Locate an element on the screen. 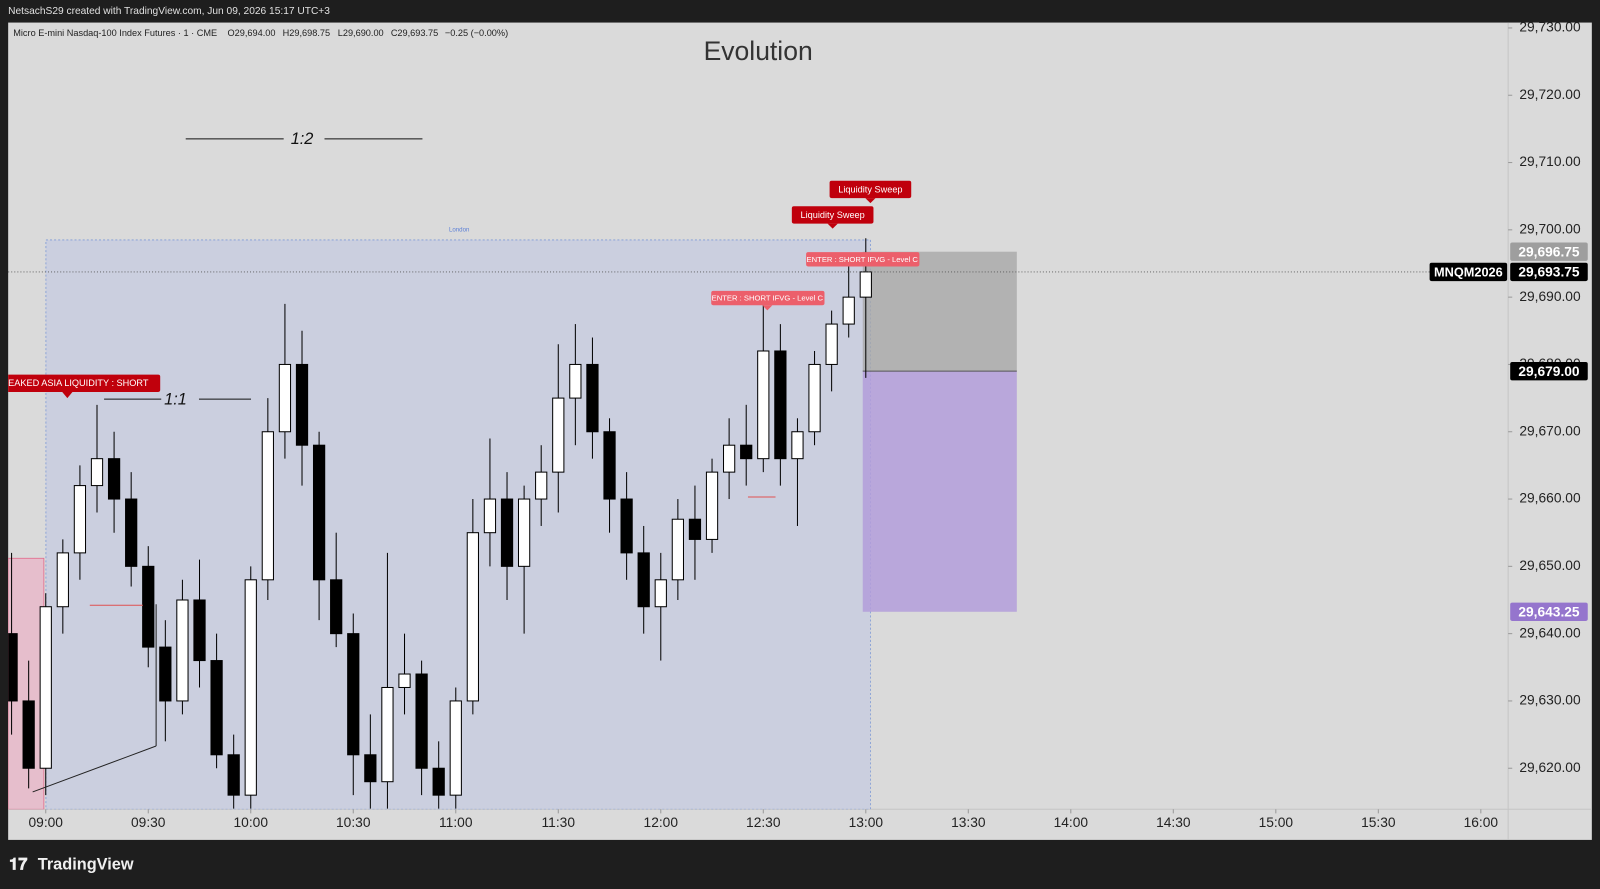 The width and height of the screenshot is (1600, 889). series-name: MNQM2026 is located at coordinates (1468, 271).